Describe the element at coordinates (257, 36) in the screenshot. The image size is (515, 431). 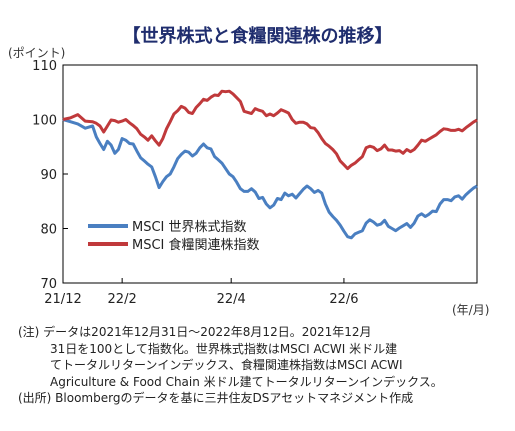
I see `chart-title: 【世界株式と食糧関連株の推移】` at that location.